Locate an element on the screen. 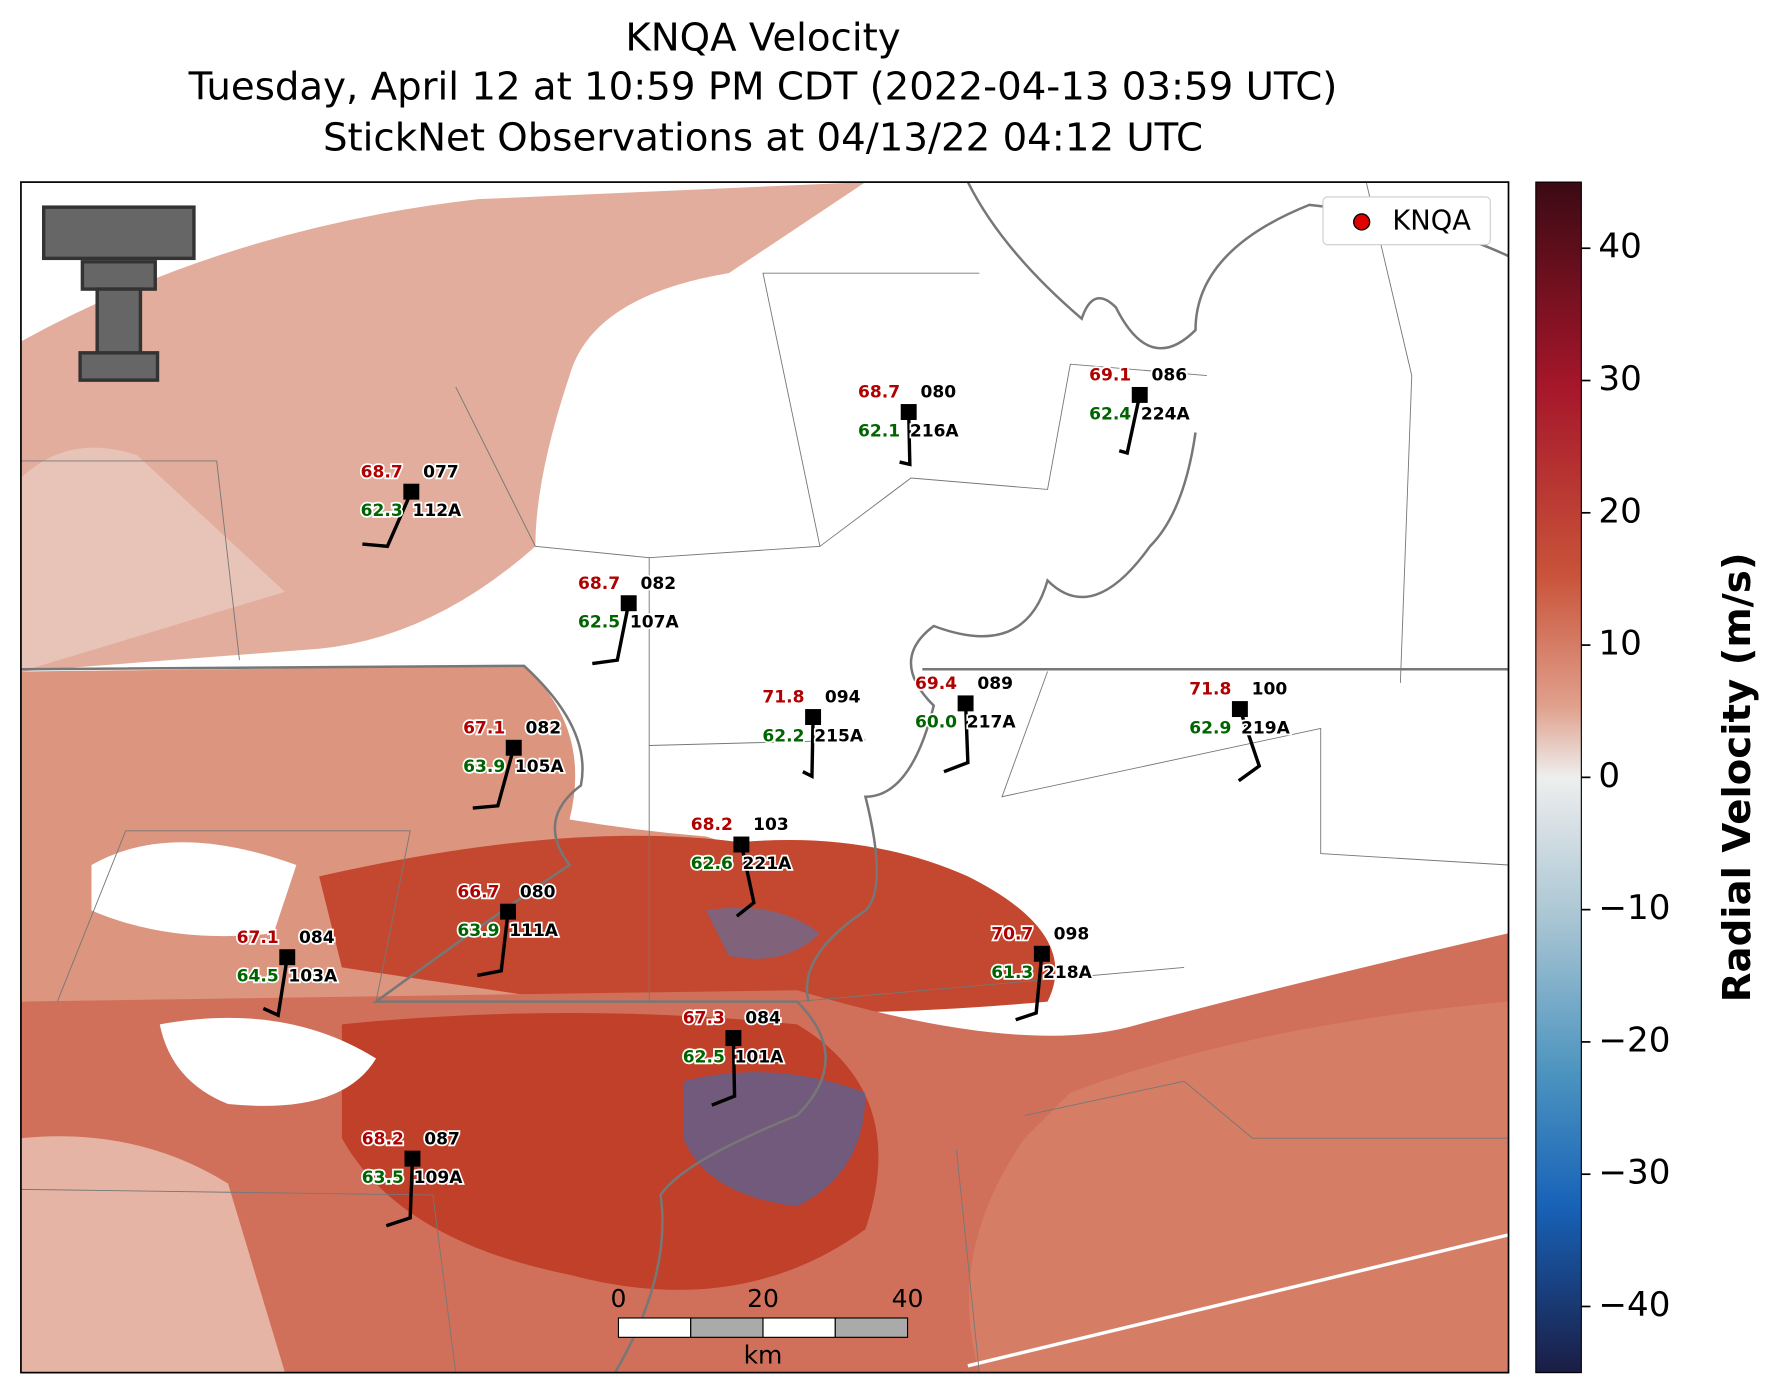 The image size is (1773, 1384). dewpoint: 60.0 is located at coordinates (936, 723).